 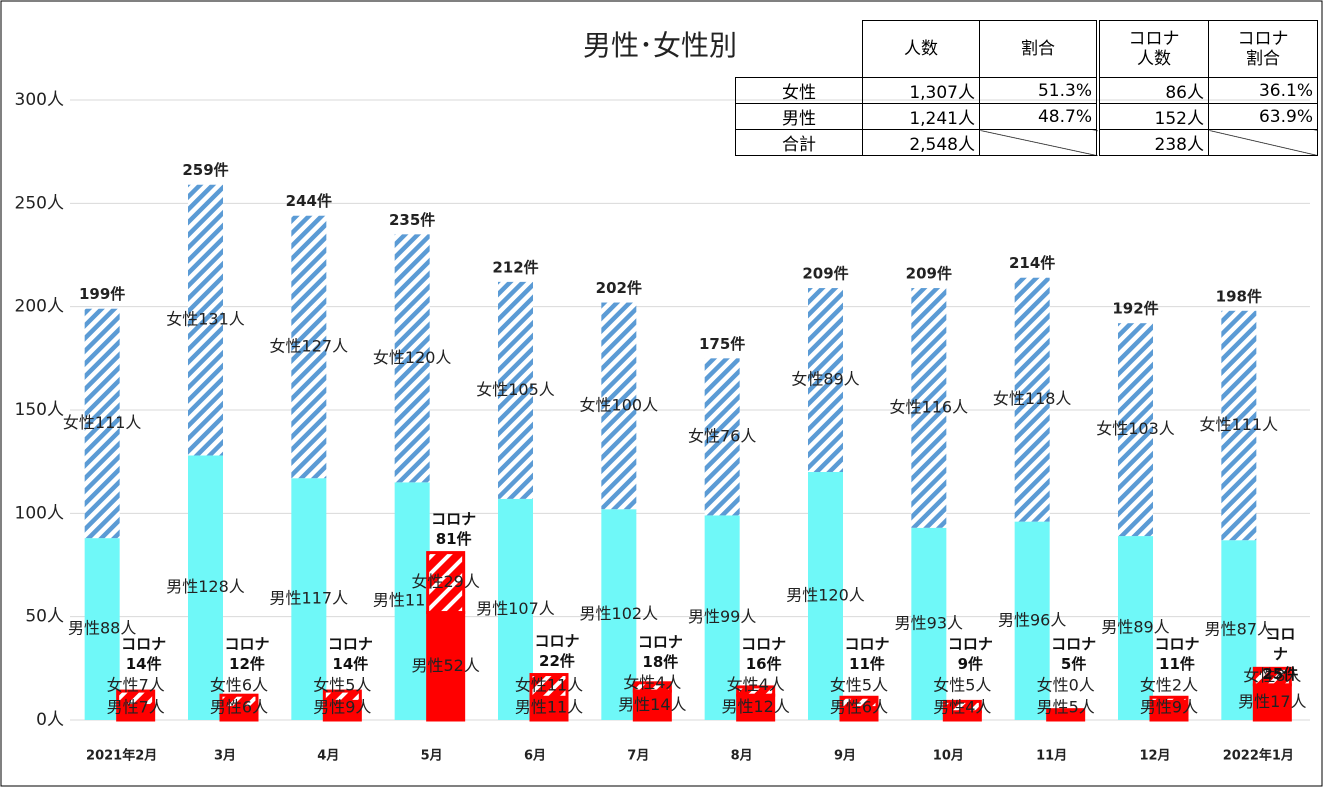 I want to click on table-cell: 86人, so click(x=1152, y=90).